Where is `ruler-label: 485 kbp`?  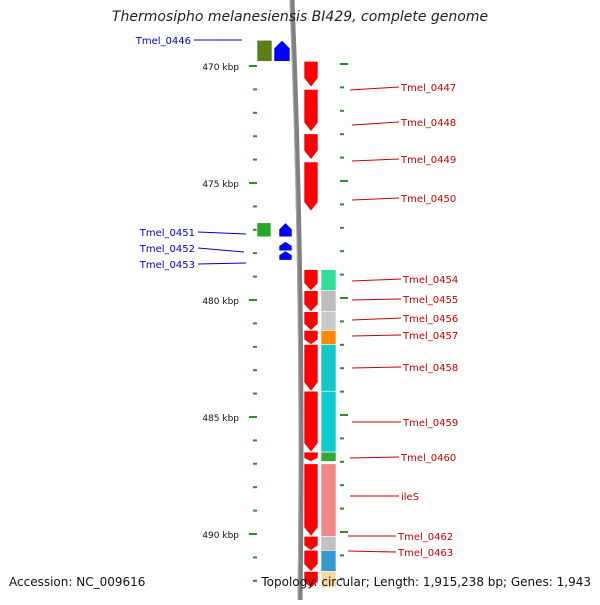 ruler-label: 485 kbp is located at coordinates (220, 419).